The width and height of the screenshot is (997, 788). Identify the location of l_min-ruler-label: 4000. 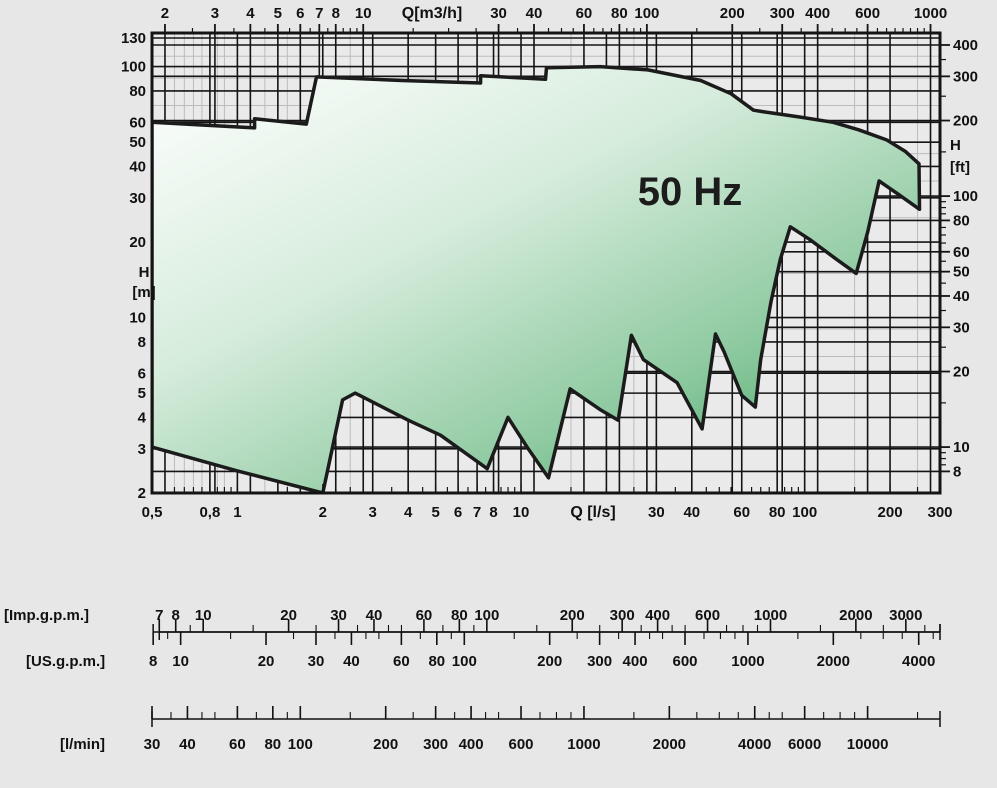
(754, 744).